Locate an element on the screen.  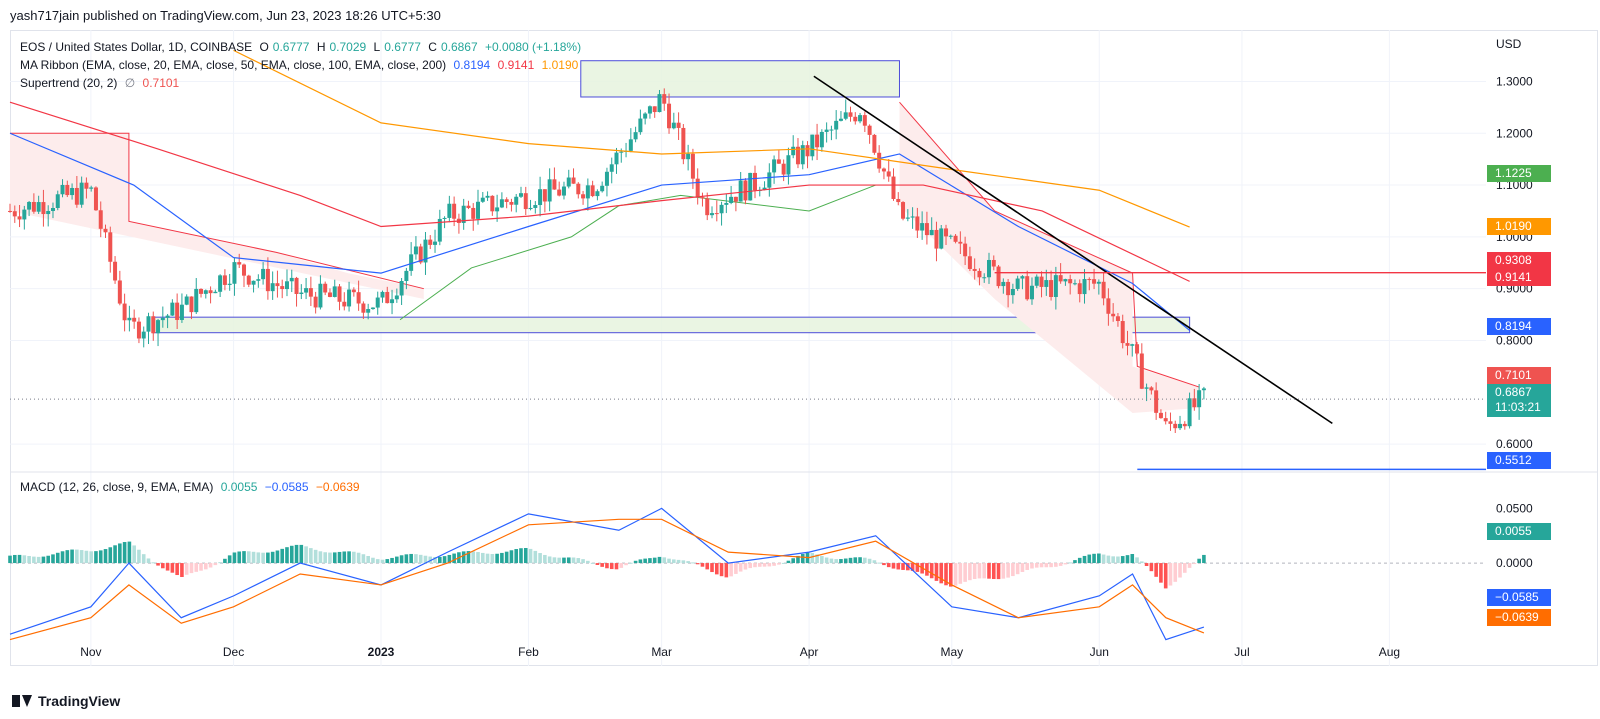
supertrend-fill-bearish is located at coordinates (1049, 258).